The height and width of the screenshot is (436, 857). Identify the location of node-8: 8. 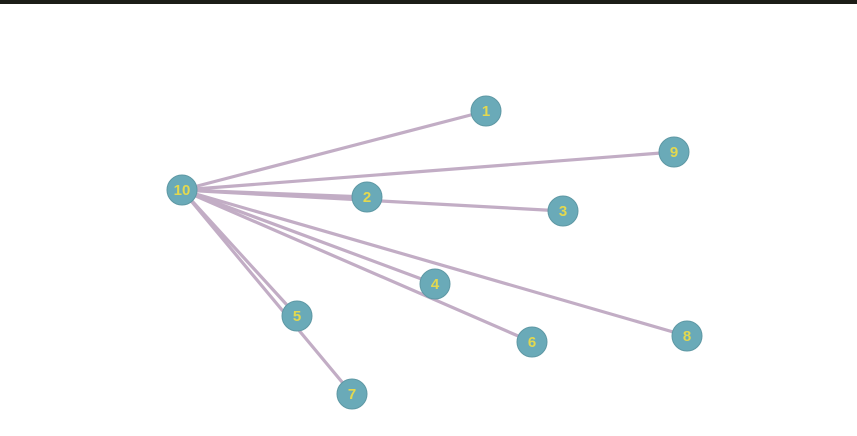
(687, 336).